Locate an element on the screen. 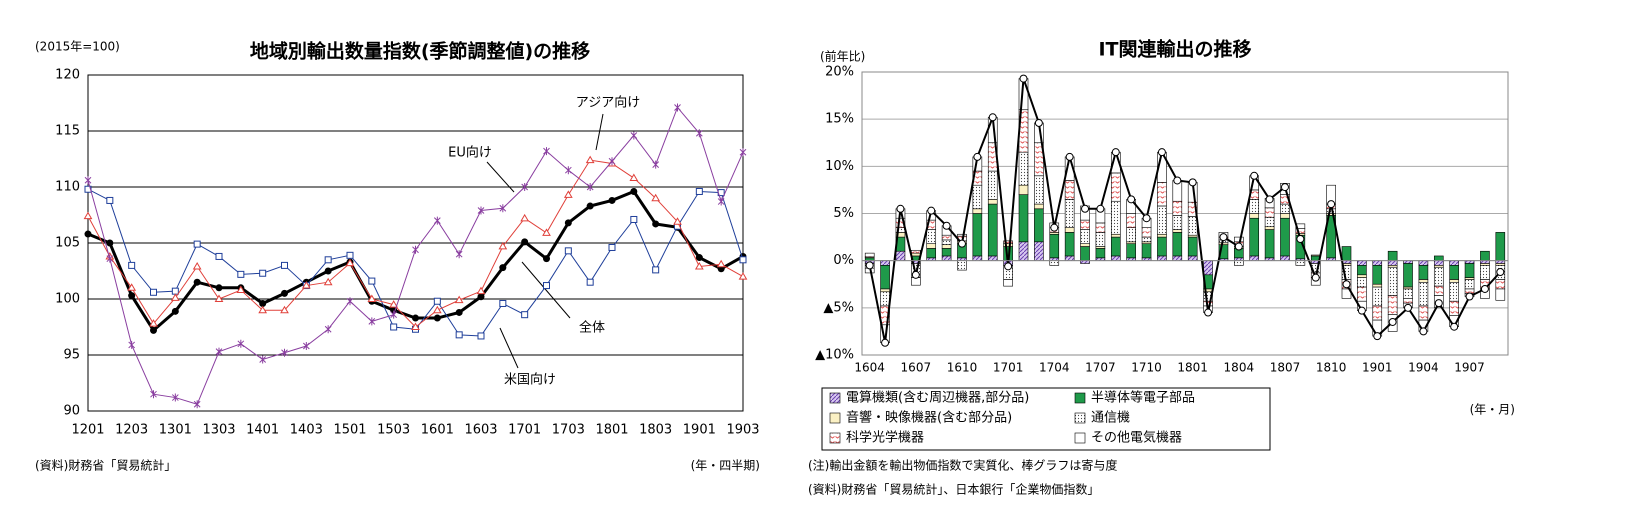 The image size is (1627, 529). legend-label: 通信機 is located at coordinates (1110, 418).